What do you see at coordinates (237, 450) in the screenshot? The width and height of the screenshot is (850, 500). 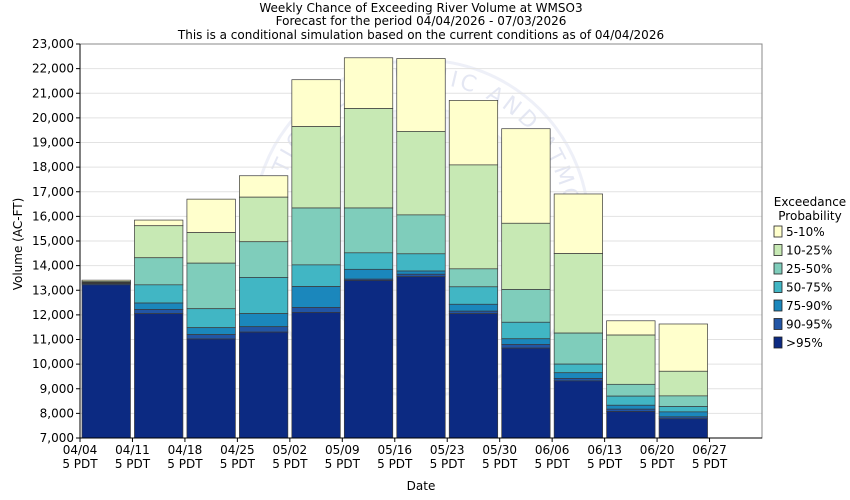 I see `x-tick-date: 04/25` at bounding box center [237, 450].